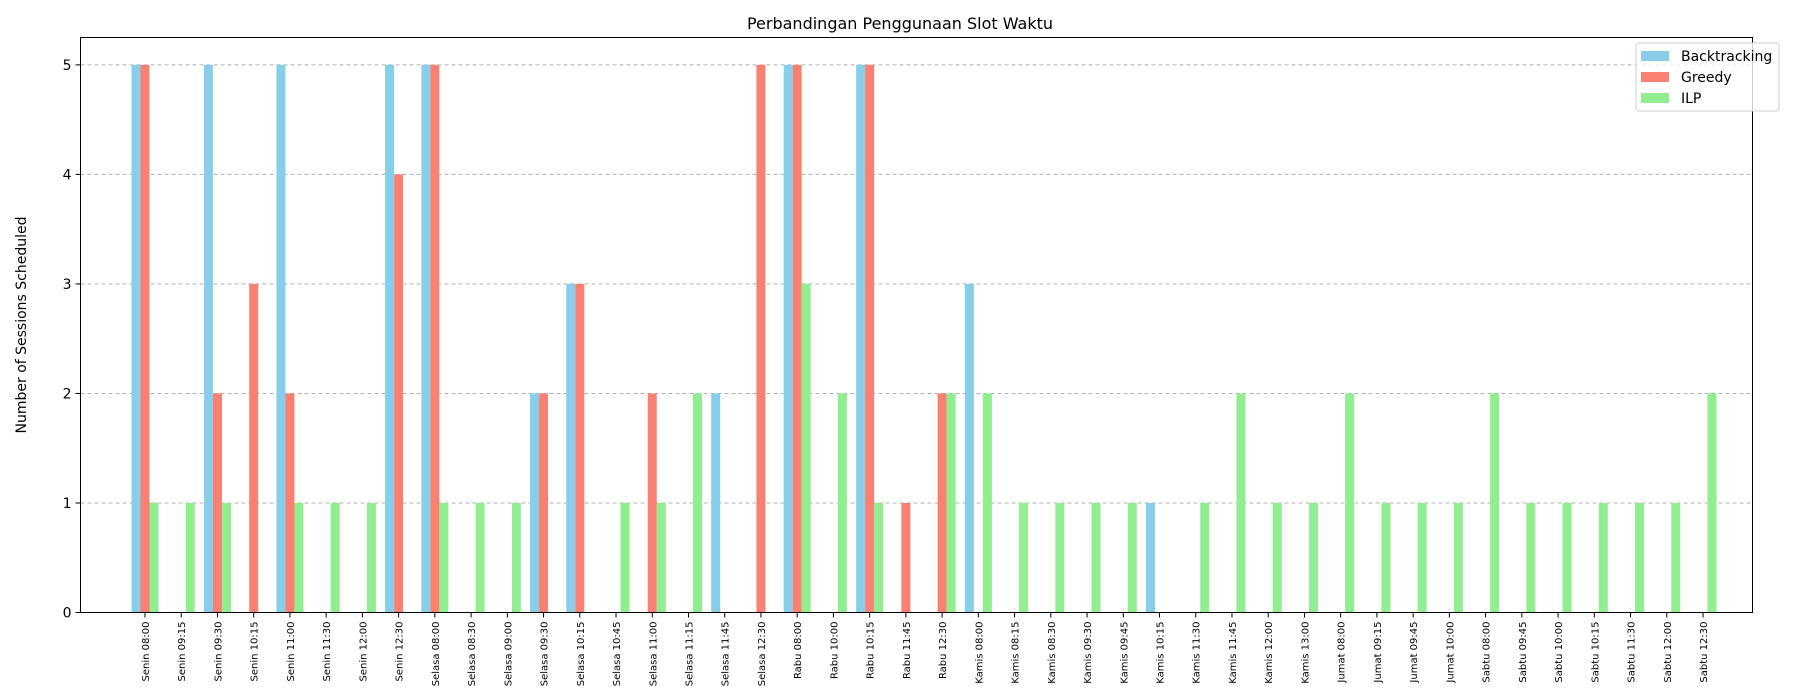 This screenshot has width=1800, height=700. I want to click on x-tick-label: Senin 08:00, so click(146, 652).